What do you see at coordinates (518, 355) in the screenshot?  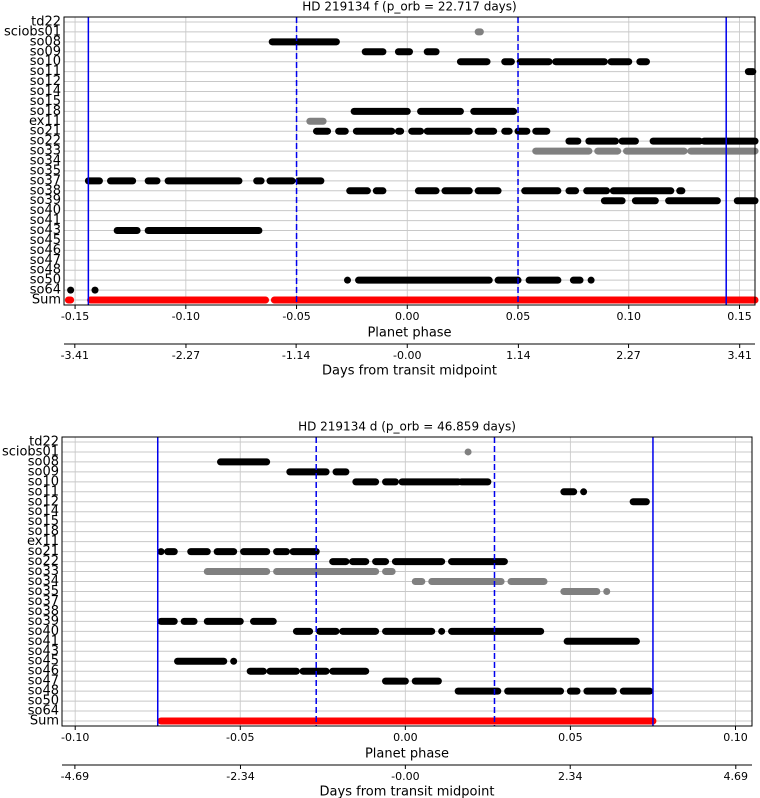 I see `x2-tick-label: 1.14` at bounding box center [518, 355].